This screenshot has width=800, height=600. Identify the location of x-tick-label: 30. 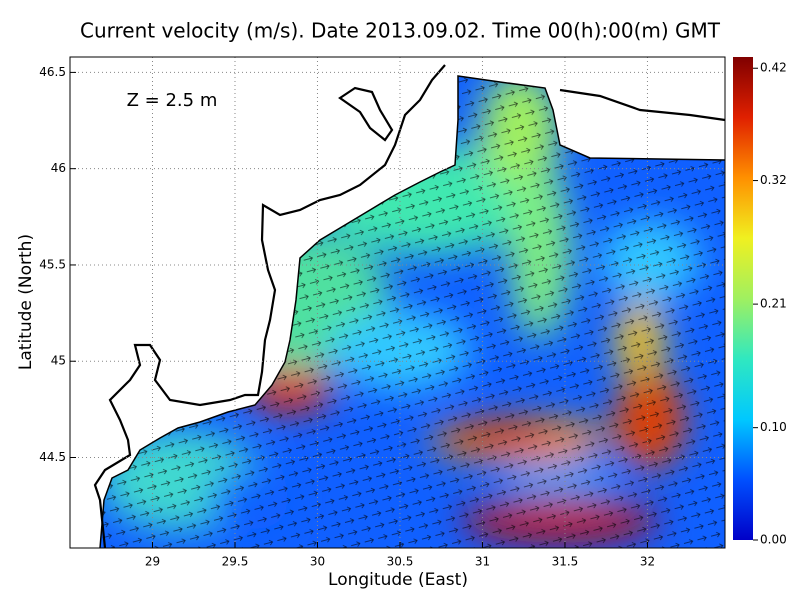
(317, 562).